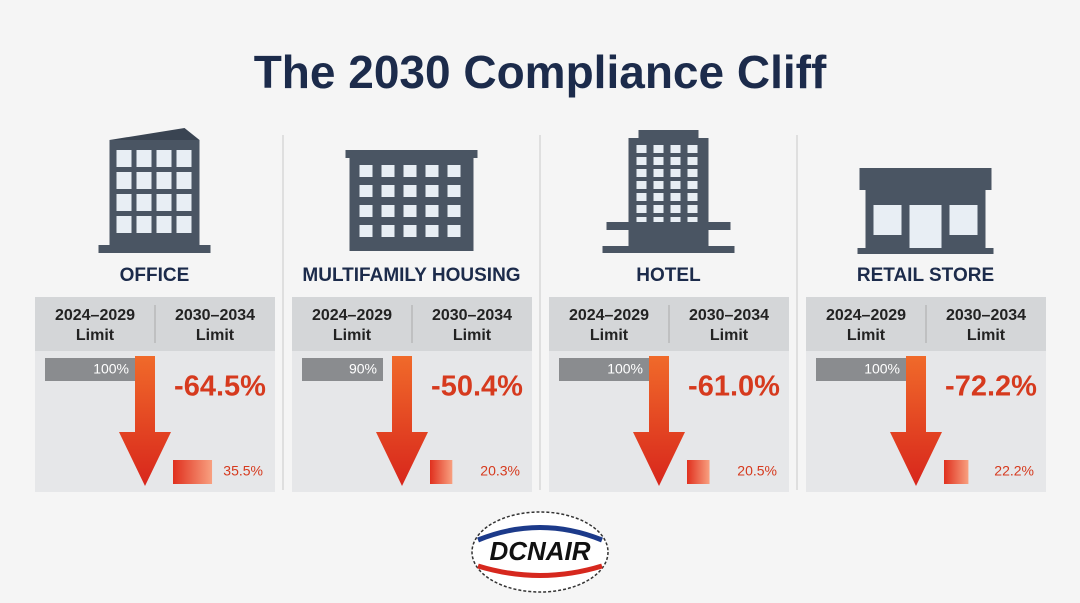 The width and height of the screenshot is (1080, 603). I want to click on change-label: -72.2%, so click(991, 387).